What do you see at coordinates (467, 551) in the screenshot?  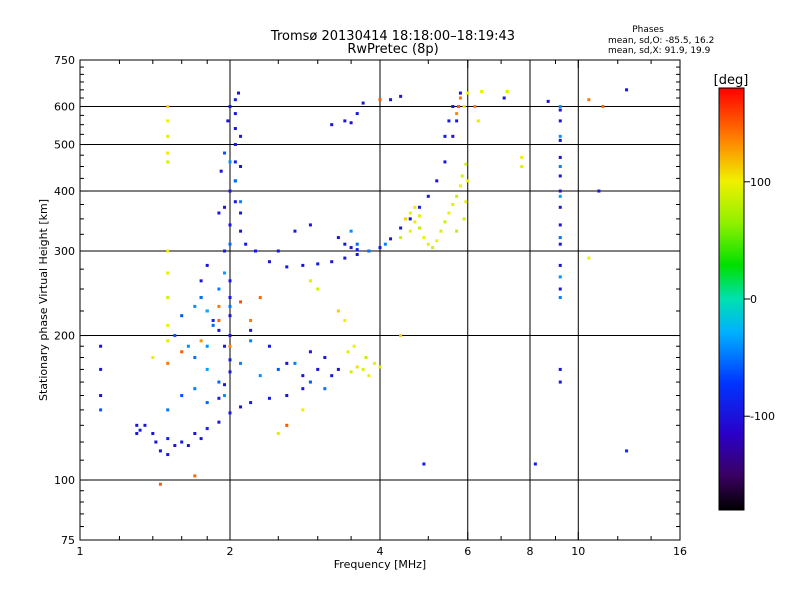 I see `x-tick-label: 6` at bounding box center [467, 551].